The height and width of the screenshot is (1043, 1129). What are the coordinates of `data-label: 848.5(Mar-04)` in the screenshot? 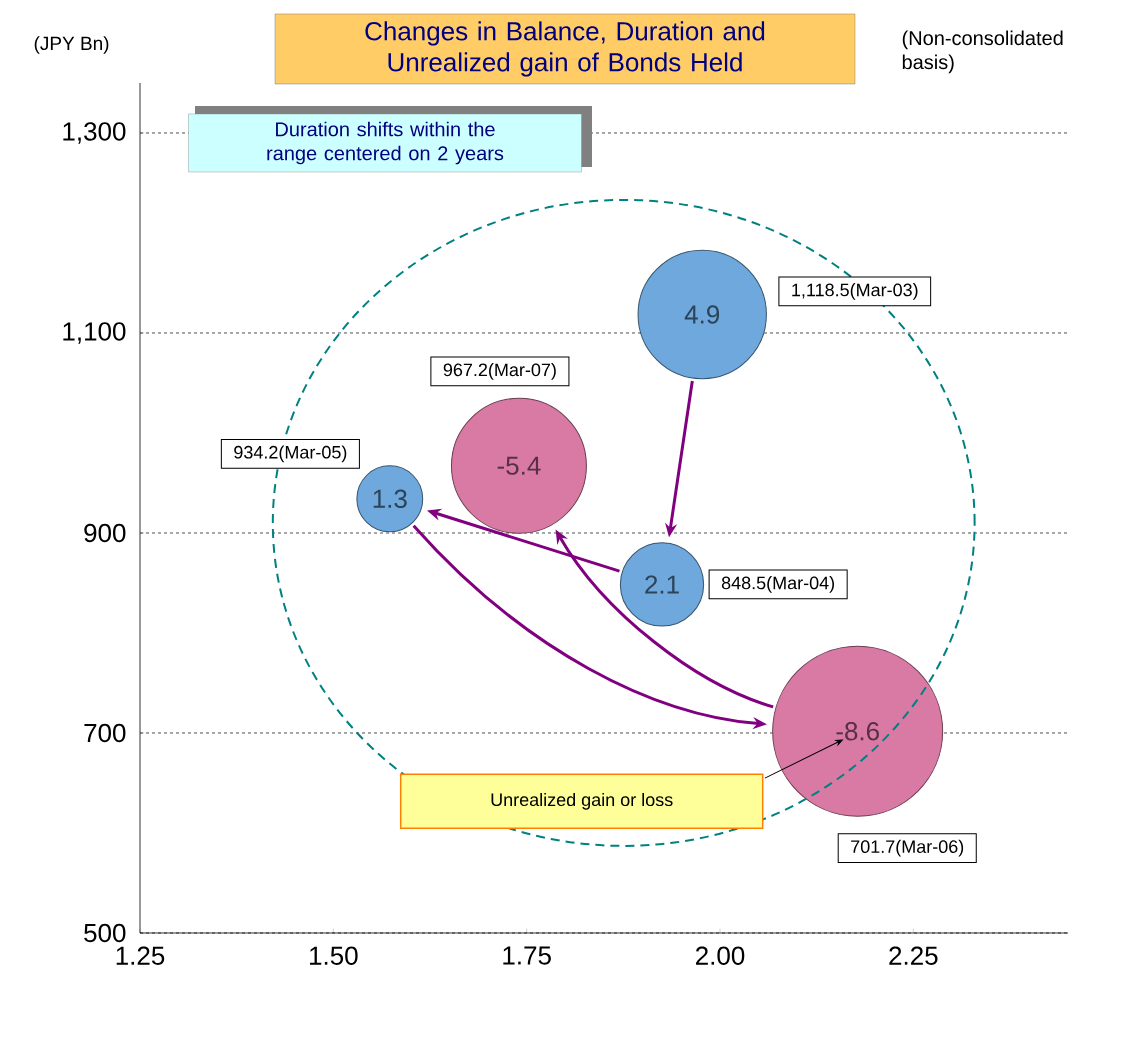 It's located at (778, 584).